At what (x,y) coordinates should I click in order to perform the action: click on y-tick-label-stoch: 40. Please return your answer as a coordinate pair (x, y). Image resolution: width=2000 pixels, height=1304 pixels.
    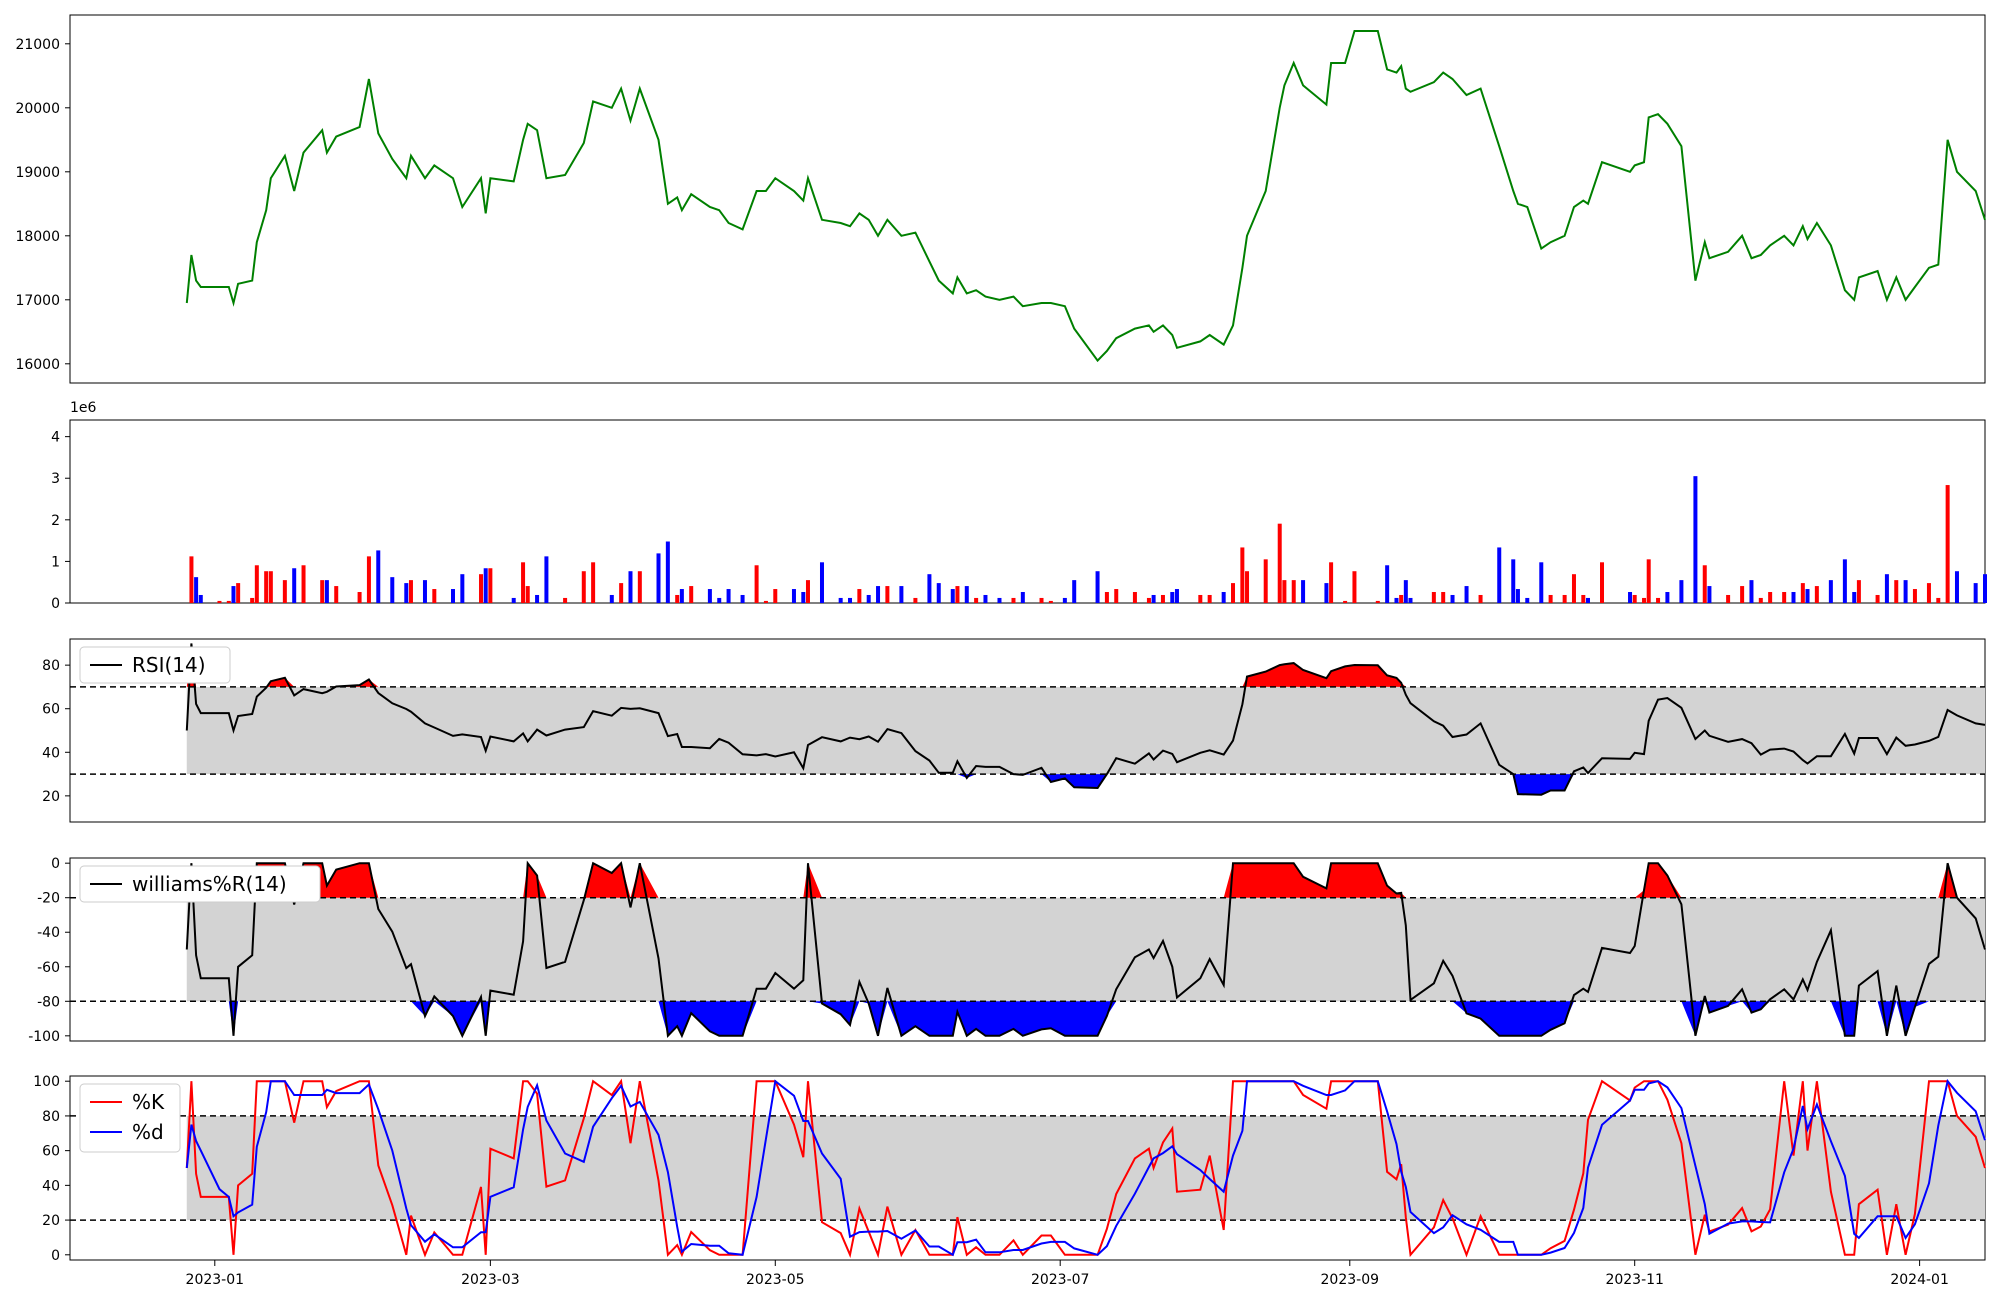
    Looking at the image, I should click on (51, 1186).